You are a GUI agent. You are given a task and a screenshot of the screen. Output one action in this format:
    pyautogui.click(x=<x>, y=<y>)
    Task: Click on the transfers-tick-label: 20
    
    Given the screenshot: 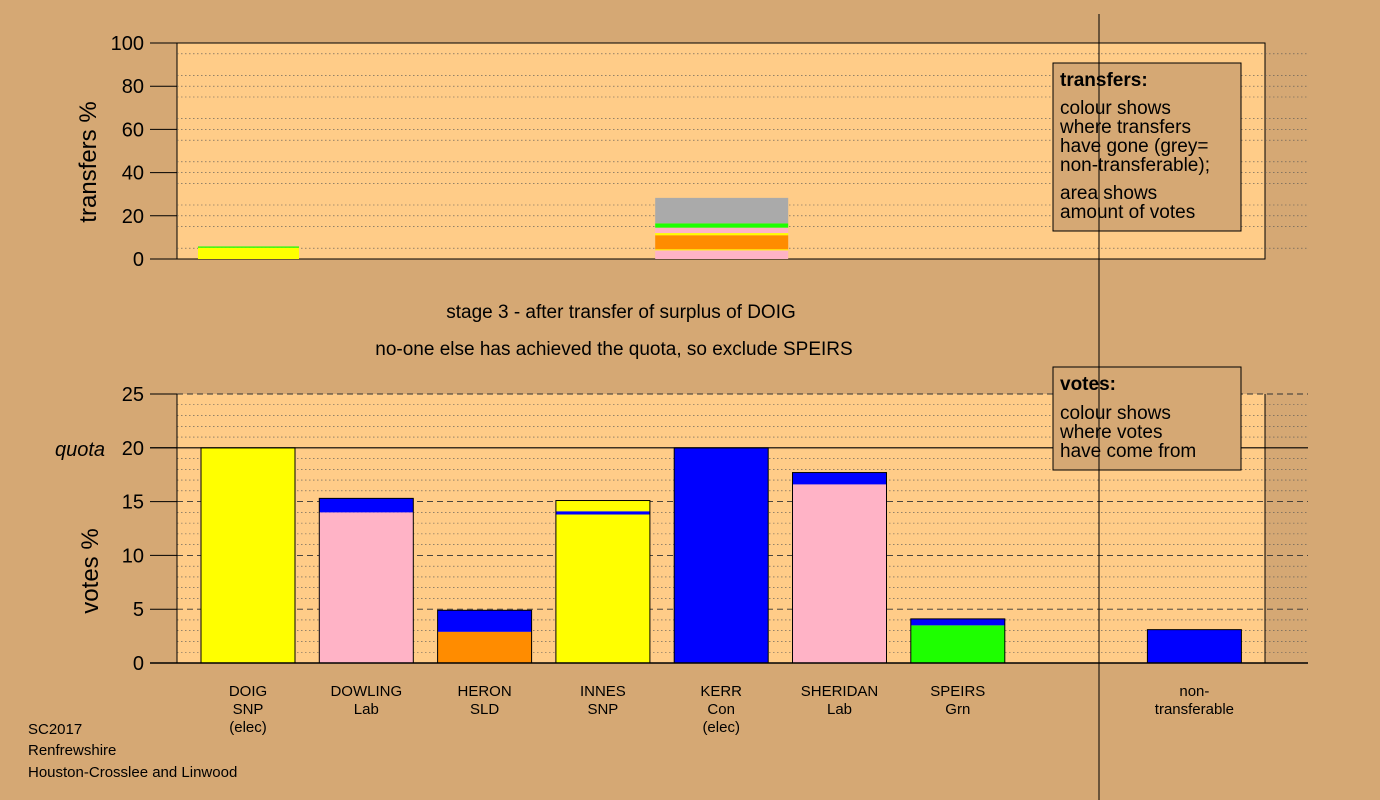 What is the action you would take?
    pyautogui.click(x=133, y=217)
    